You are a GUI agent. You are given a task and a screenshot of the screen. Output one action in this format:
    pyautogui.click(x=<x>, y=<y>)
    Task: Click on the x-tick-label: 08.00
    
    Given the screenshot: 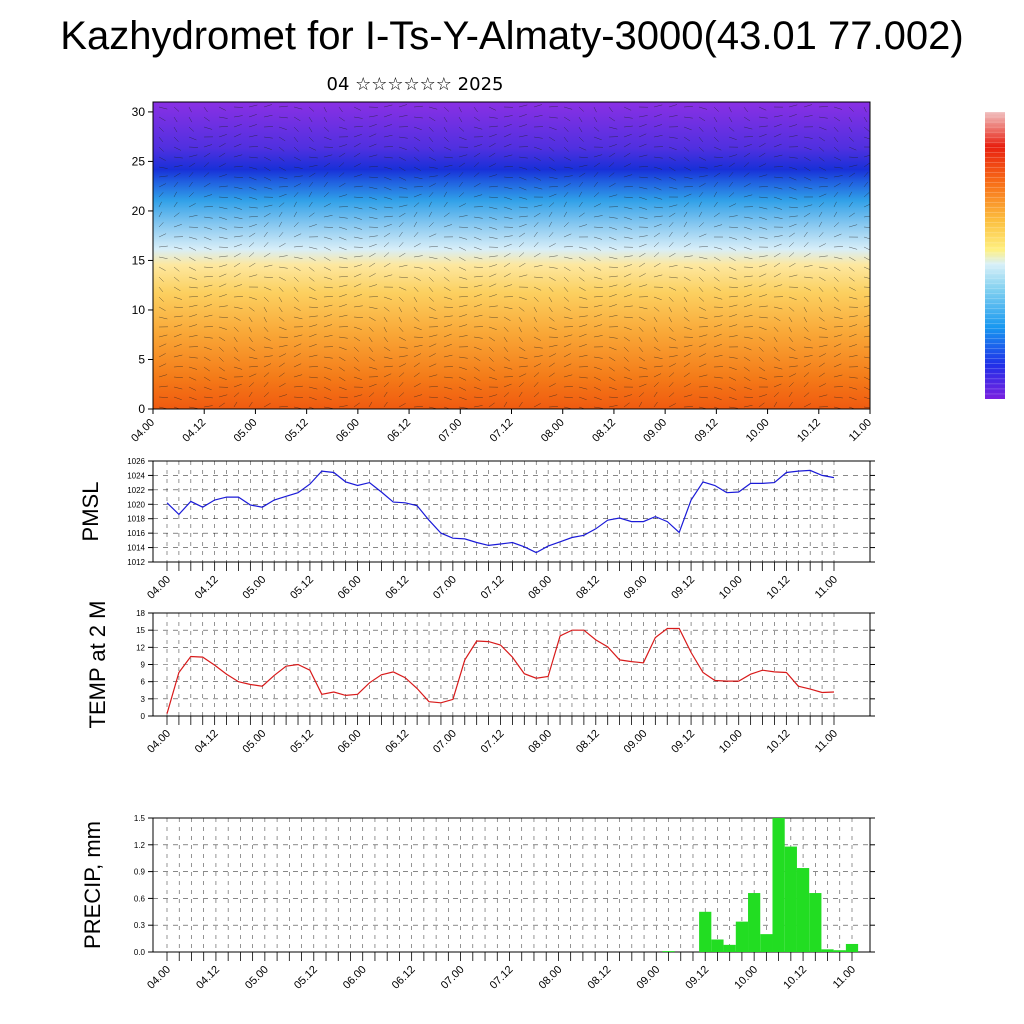 What is the action you would take?
    pyautogui.click(x=540, y=742)
    